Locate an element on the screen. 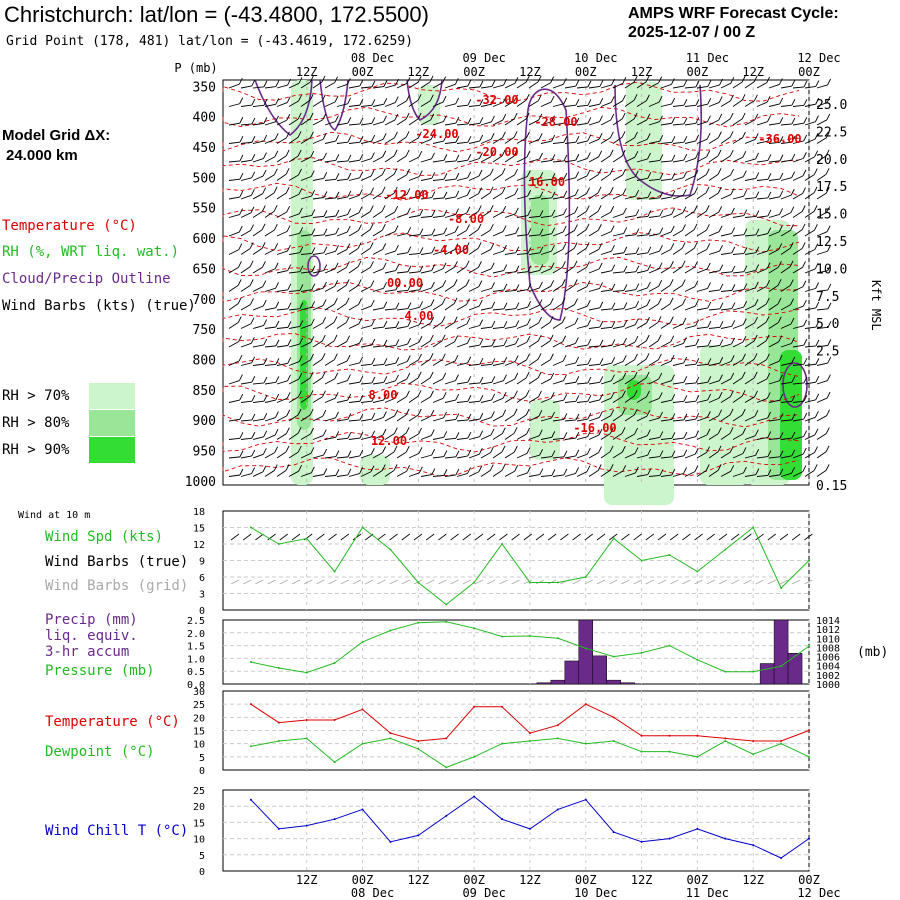  wind-speed-line-point is located at coordinates (362, 527).